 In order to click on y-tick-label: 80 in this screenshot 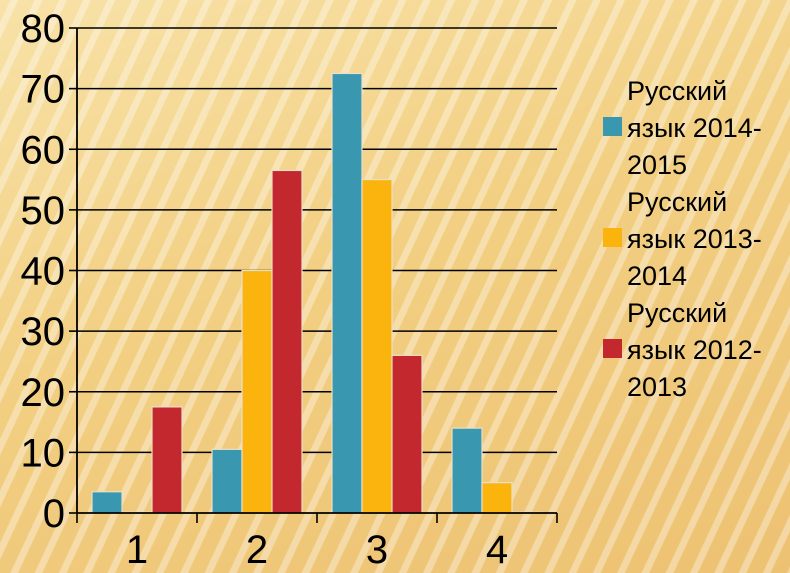, I will do `click(43, 29)`.